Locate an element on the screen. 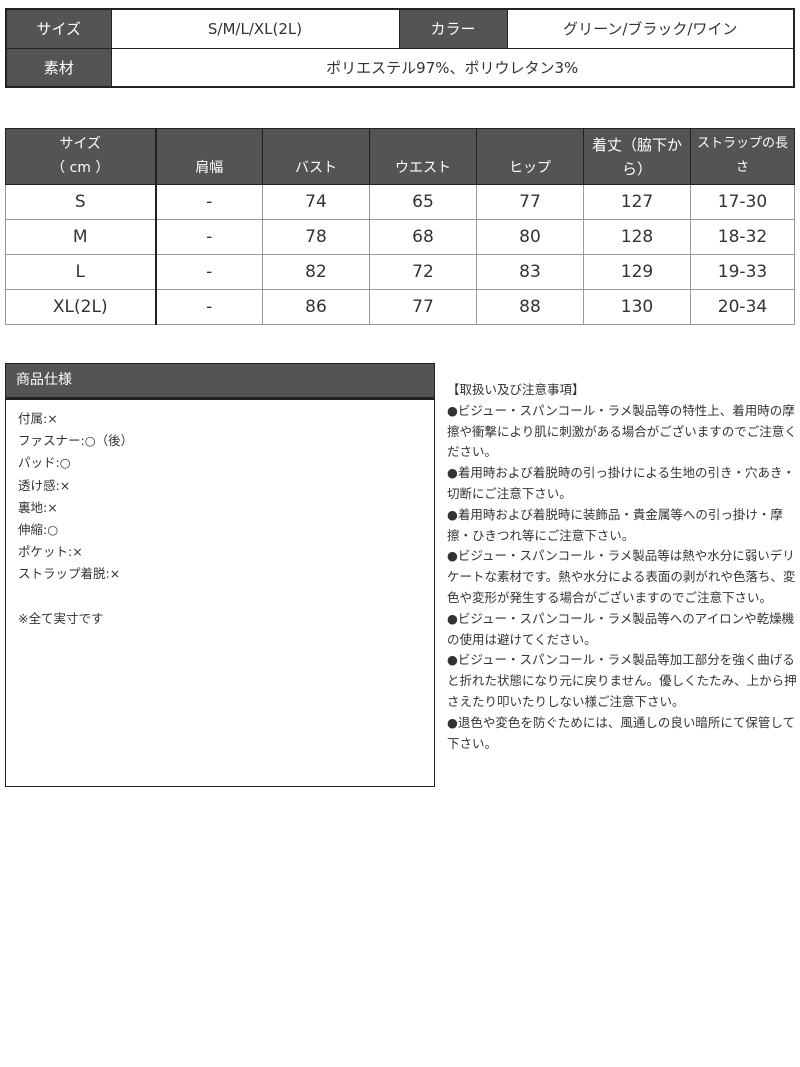  header-strap: ストラップの長さ is located at coordinates (742, 156).